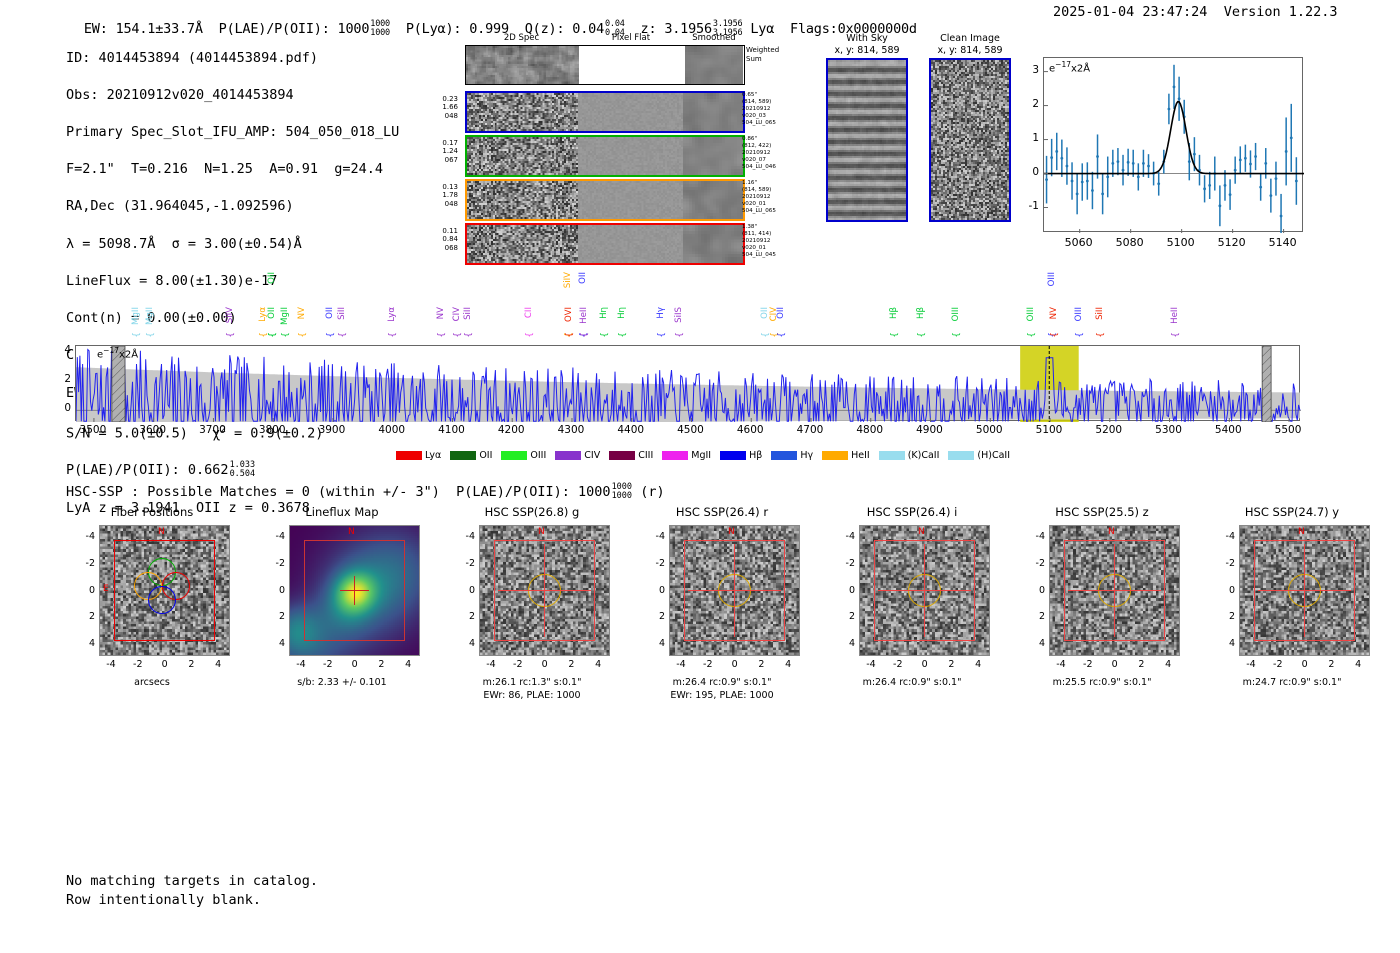 The height and width of the screenshot is (953, 1400). Describe the element at coordinates (714, 38) in the screenshot. I see `spec2d-col-title-2: Smoothed` at that location.